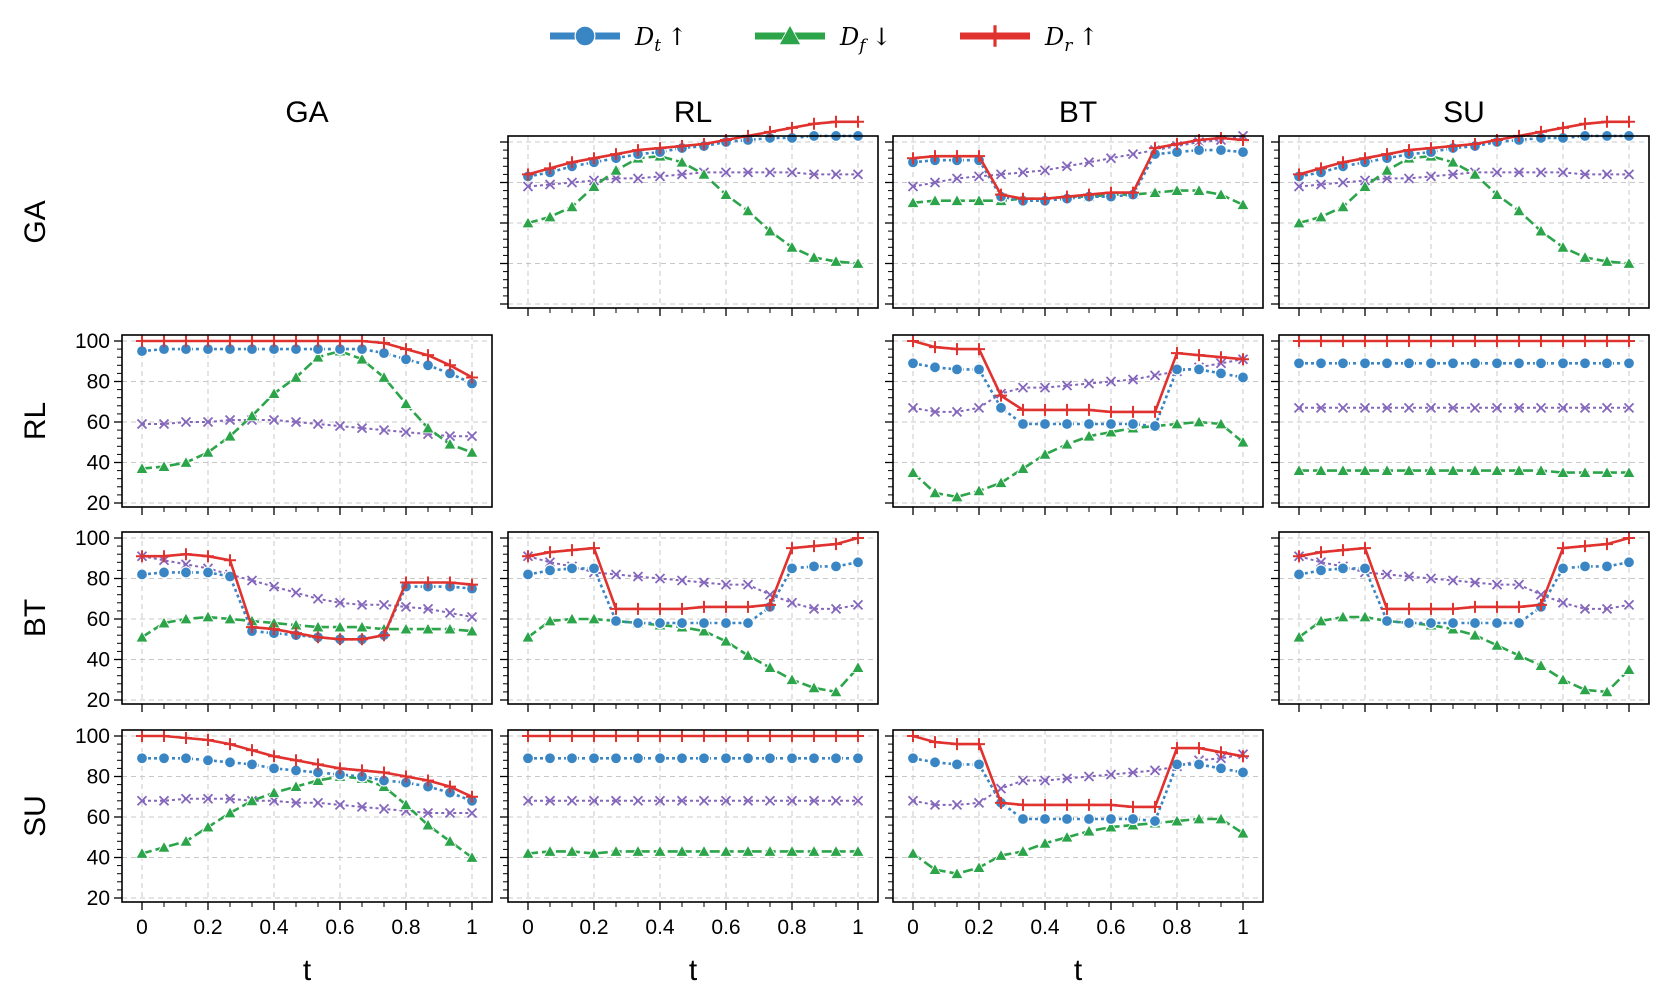 This screenshot has width=1660, height=1003. I want to click on x-tick-label: 0.4, so click(660, 927).